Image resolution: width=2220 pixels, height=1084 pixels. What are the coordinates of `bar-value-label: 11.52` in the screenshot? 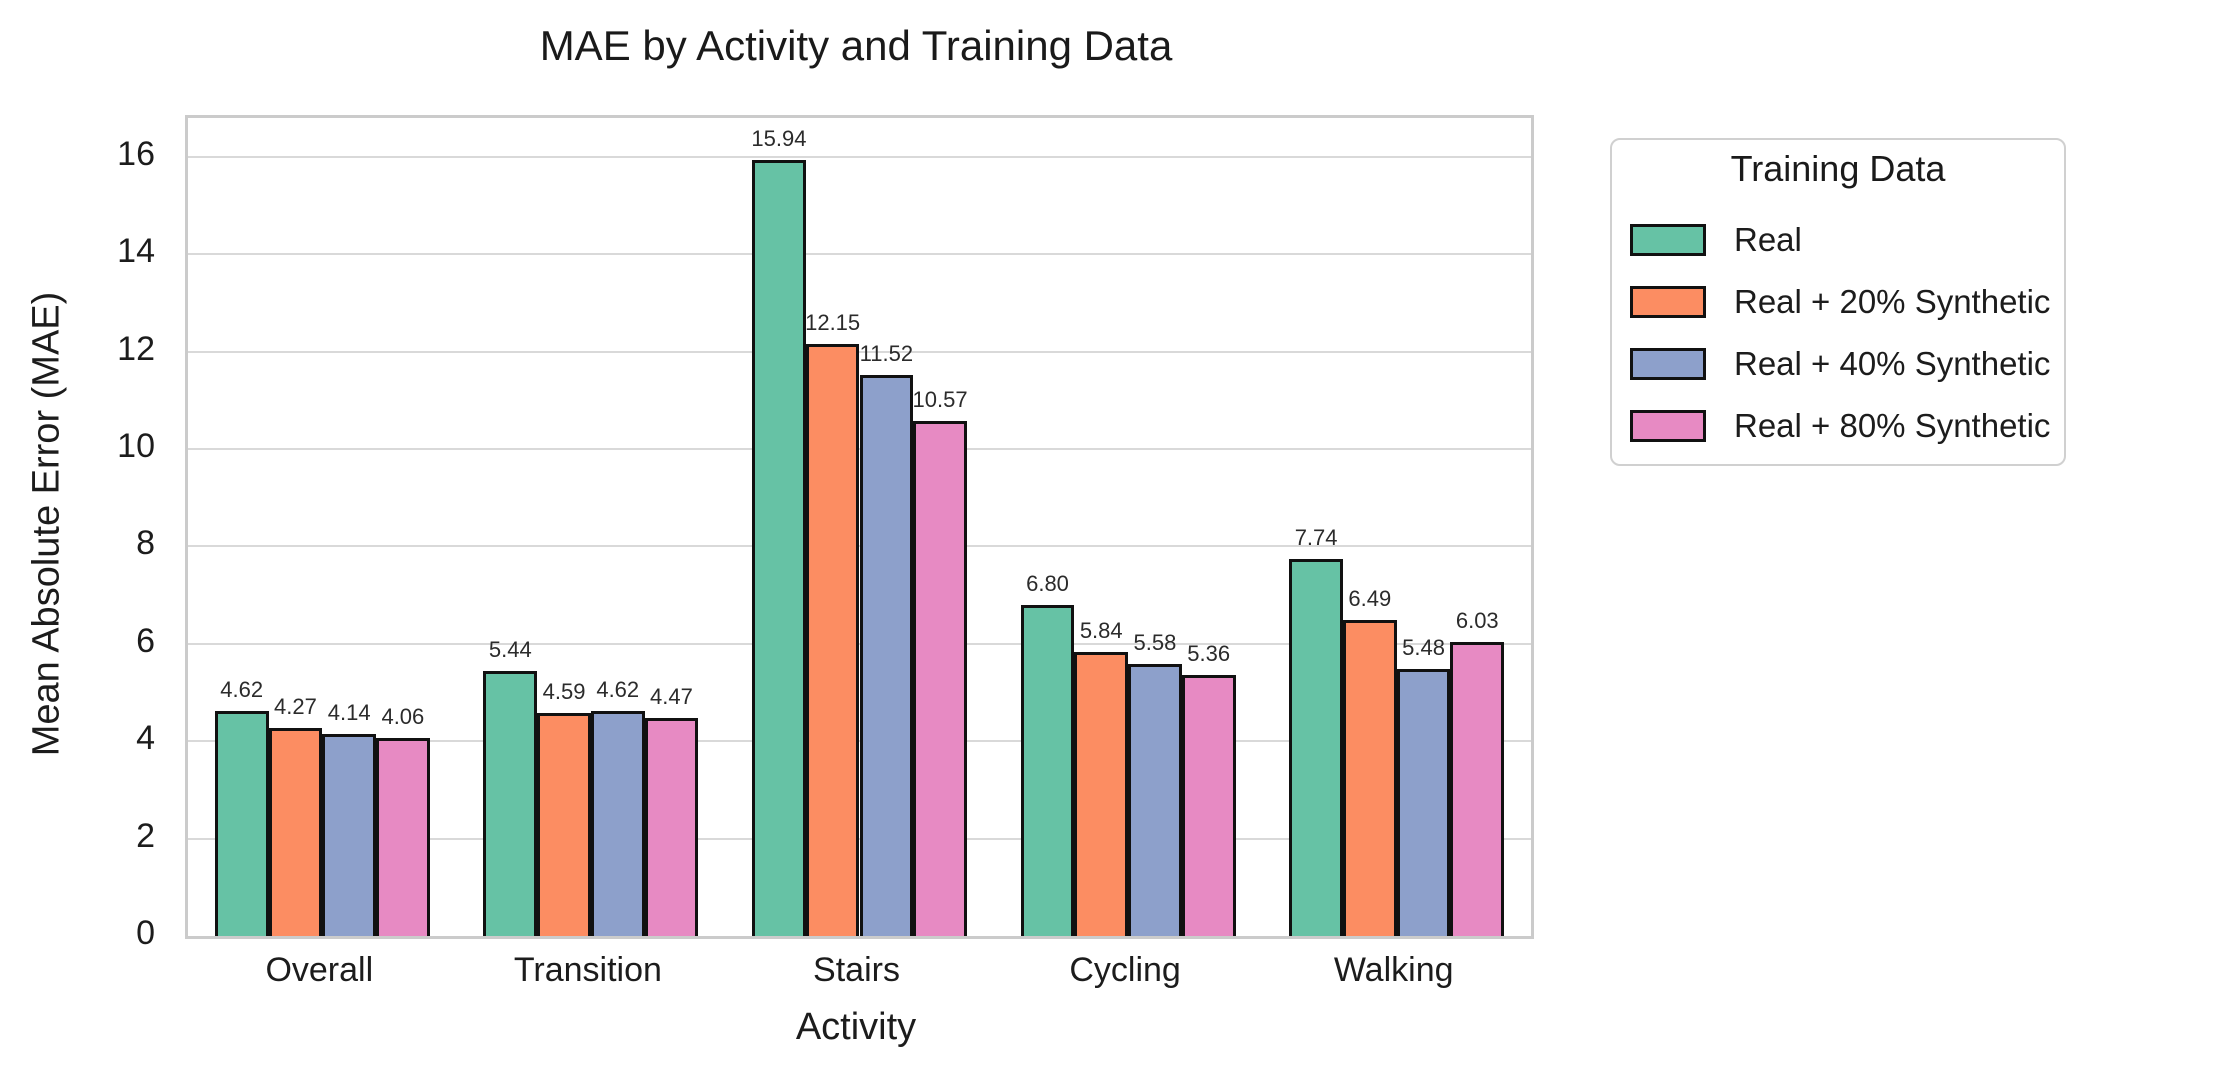 It's located at (886, 354).